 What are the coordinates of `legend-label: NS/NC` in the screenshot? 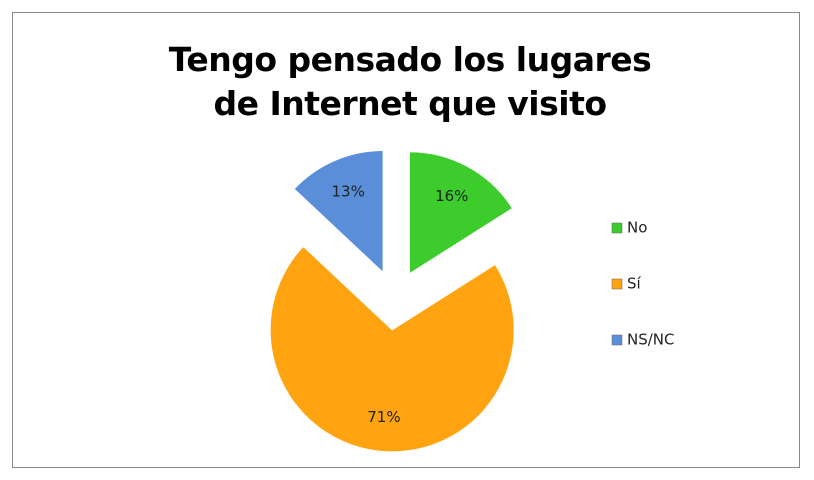 It's located at (651, 340).